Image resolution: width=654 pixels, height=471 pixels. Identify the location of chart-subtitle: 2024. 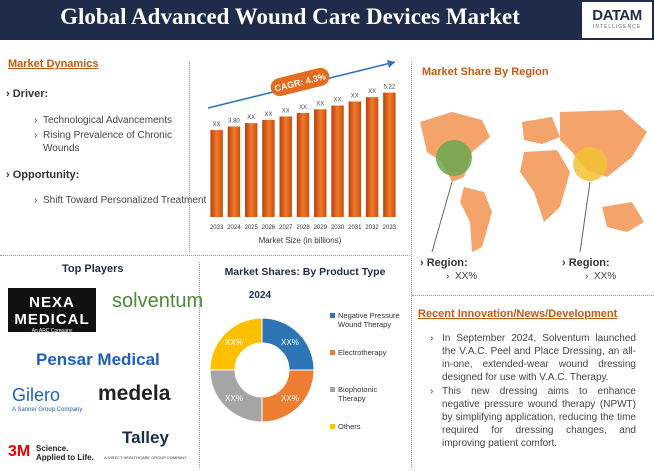
(260, 295).